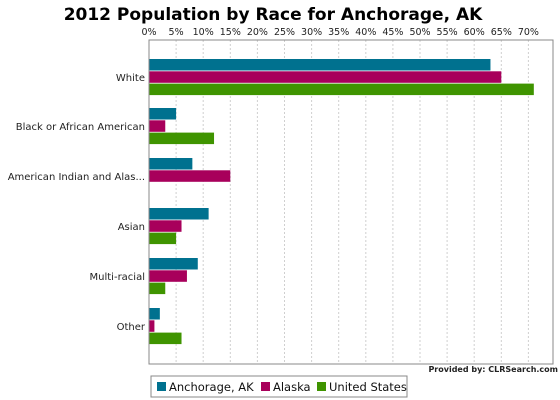 This screenshot has height=400, width=560. What do you see at coordinates (80, 127) in the screenshot?
I see `category-label: Black or African American` at bounding box center [80, 127].